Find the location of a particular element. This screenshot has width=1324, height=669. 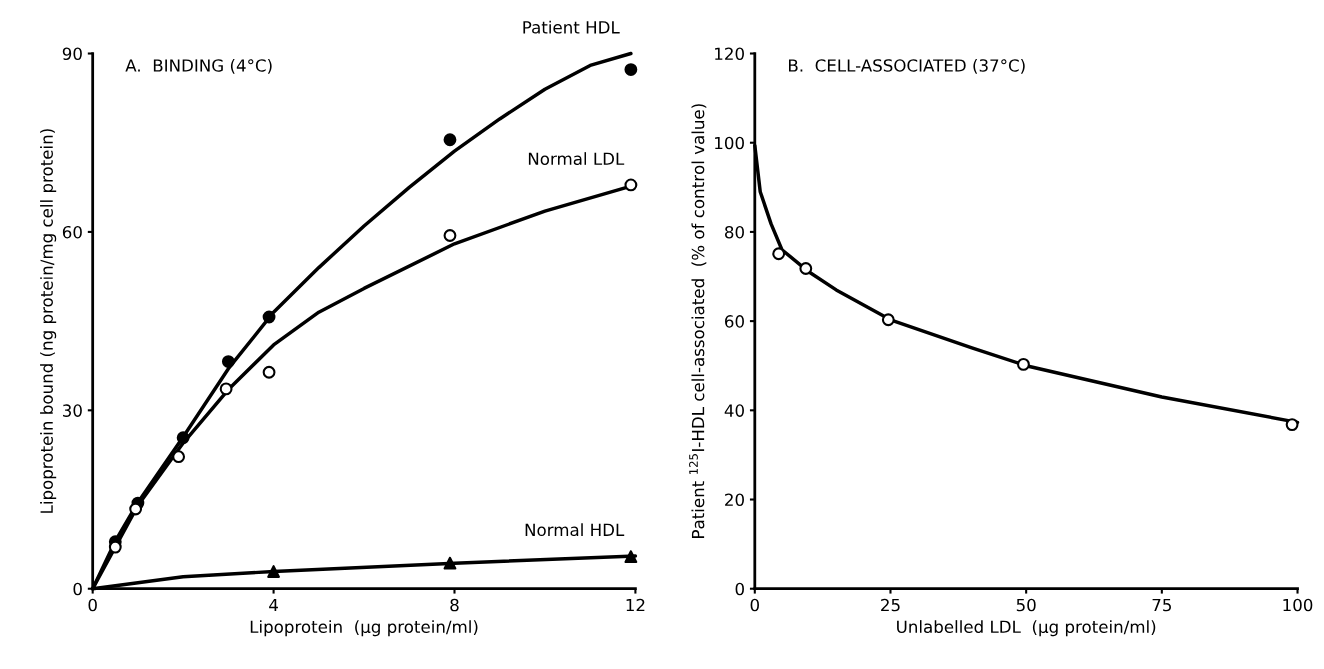

y-tick-label: 40 is located at coordinates (734, 410).